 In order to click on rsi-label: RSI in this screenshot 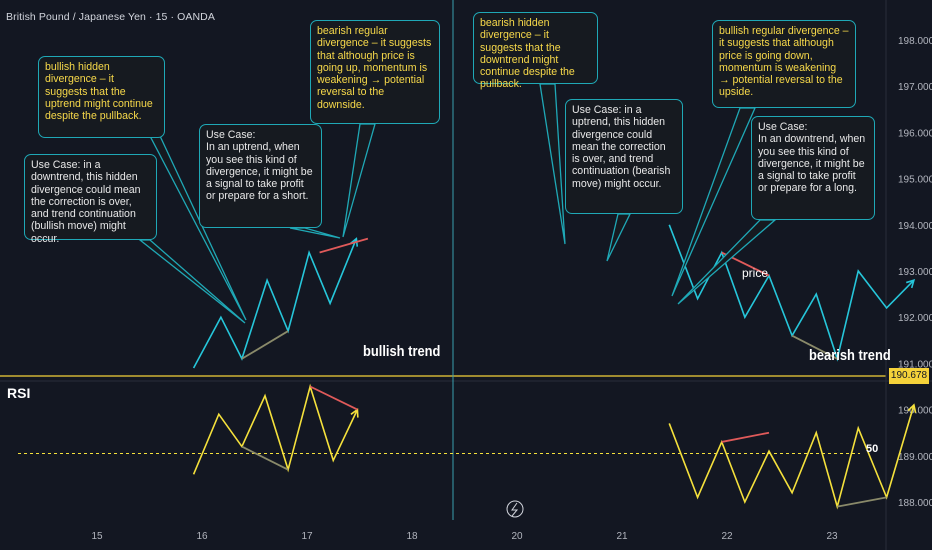, I will do `click(19, 393)`.